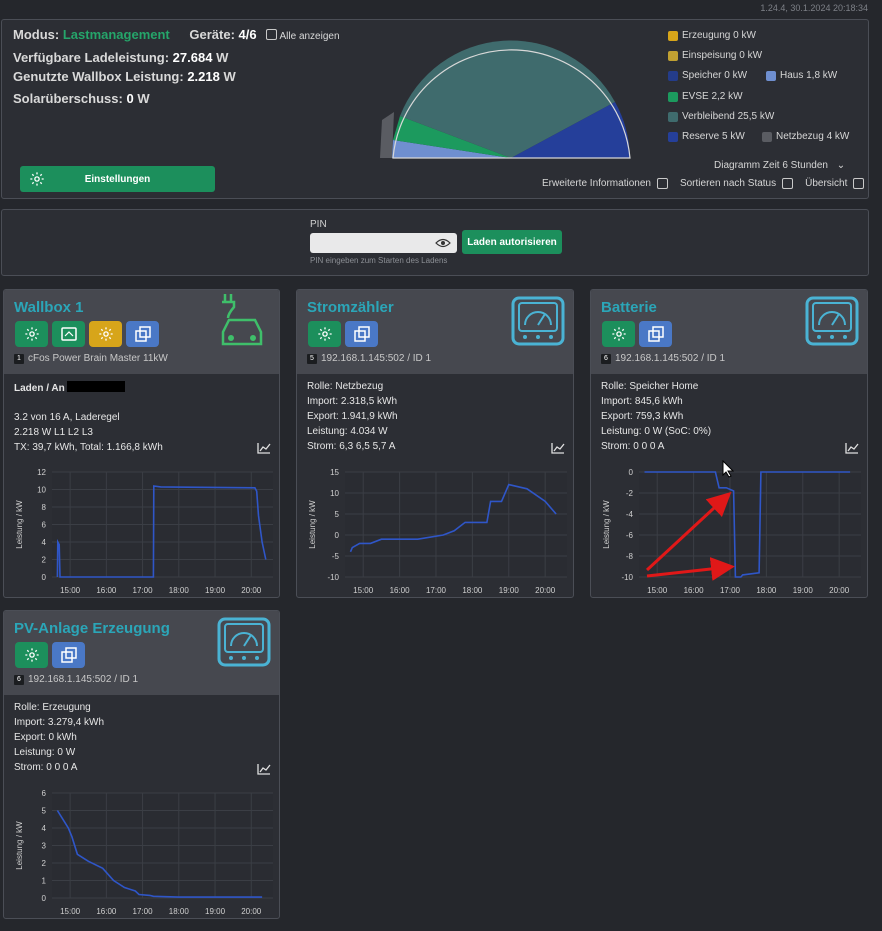 This screenshot has width=882, height=931. I want to click on y-tick-label: 4, so click(44, 542).